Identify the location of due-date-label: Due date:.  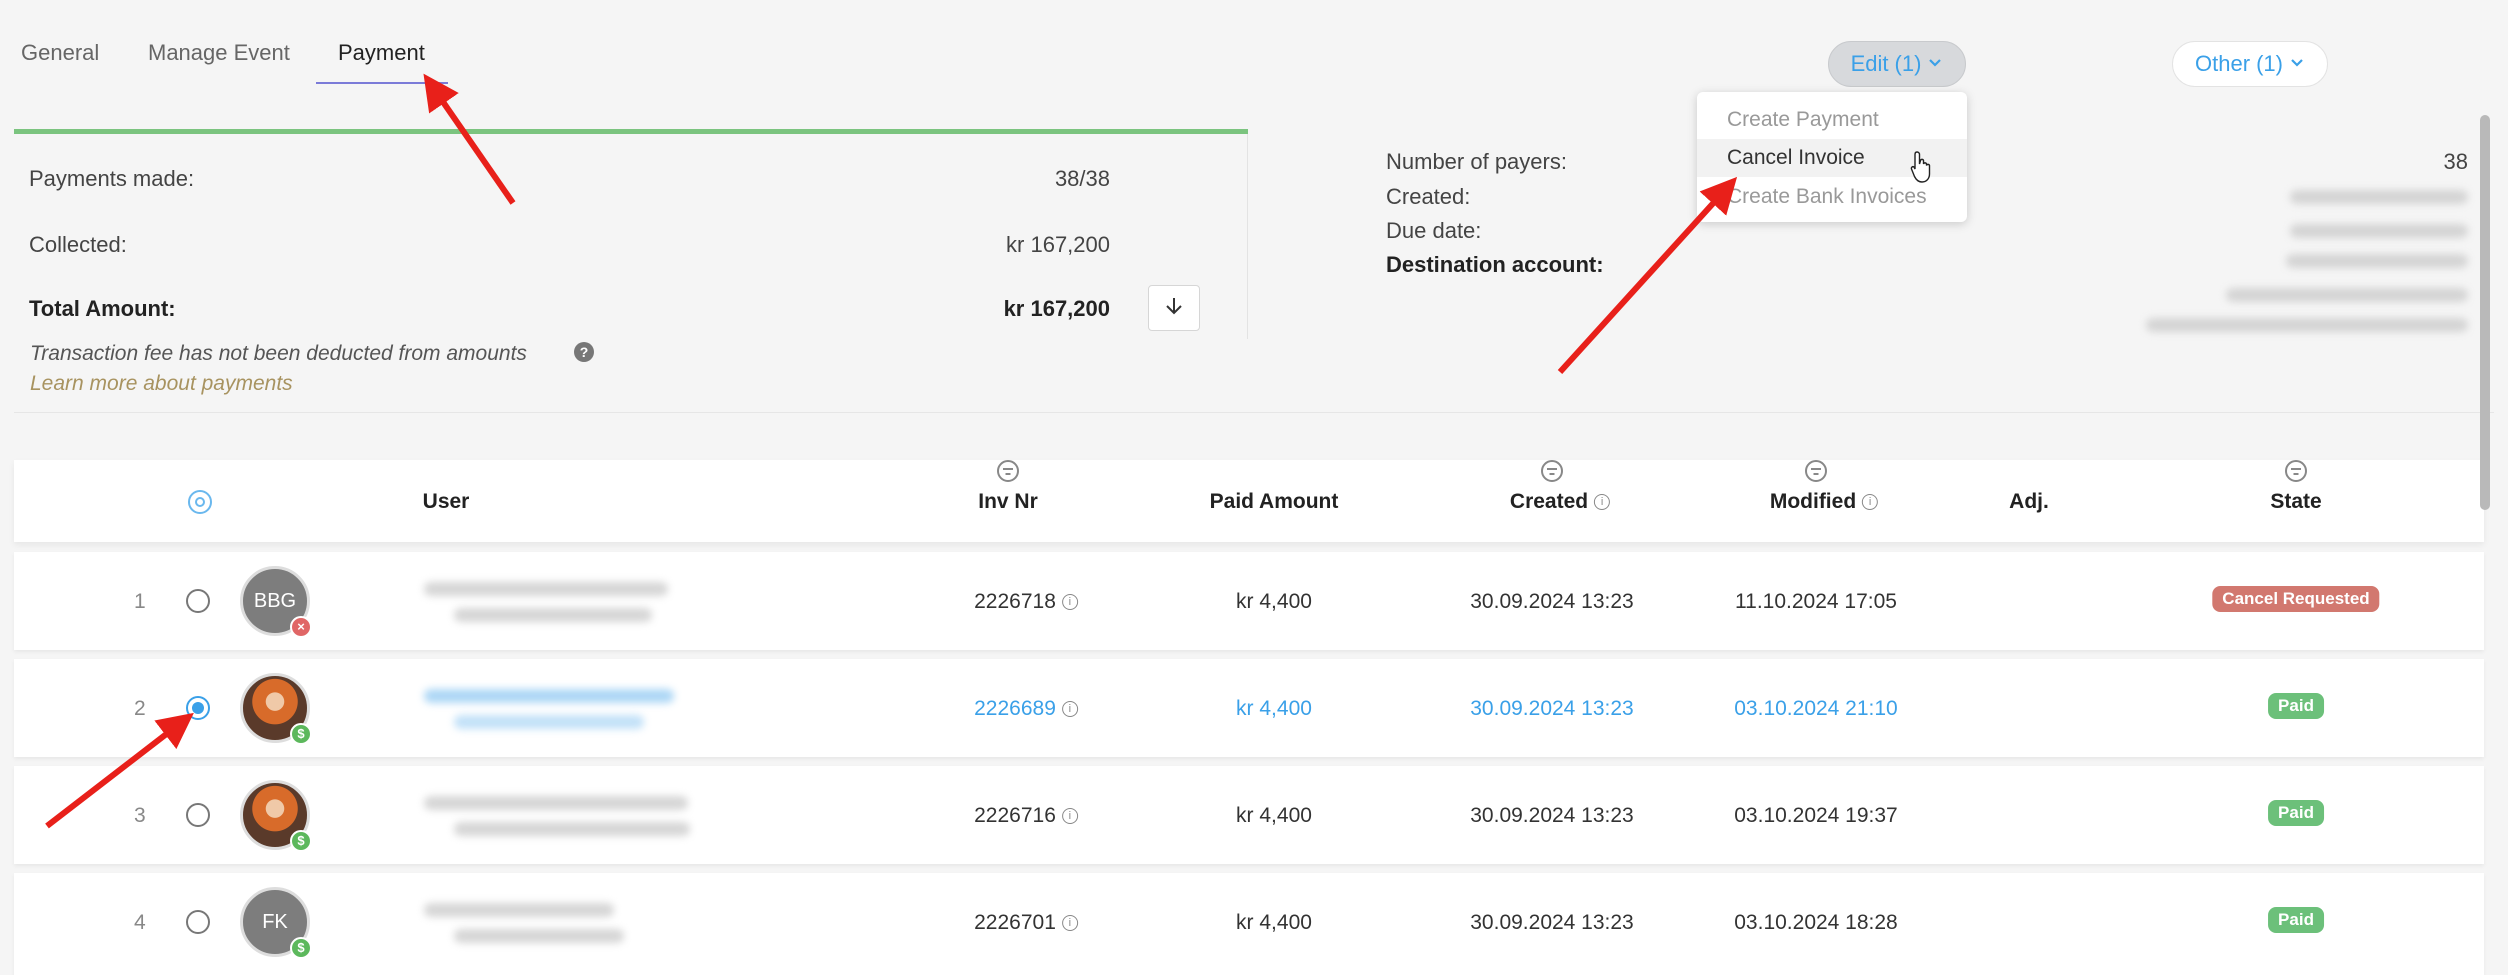
(1434, 230).